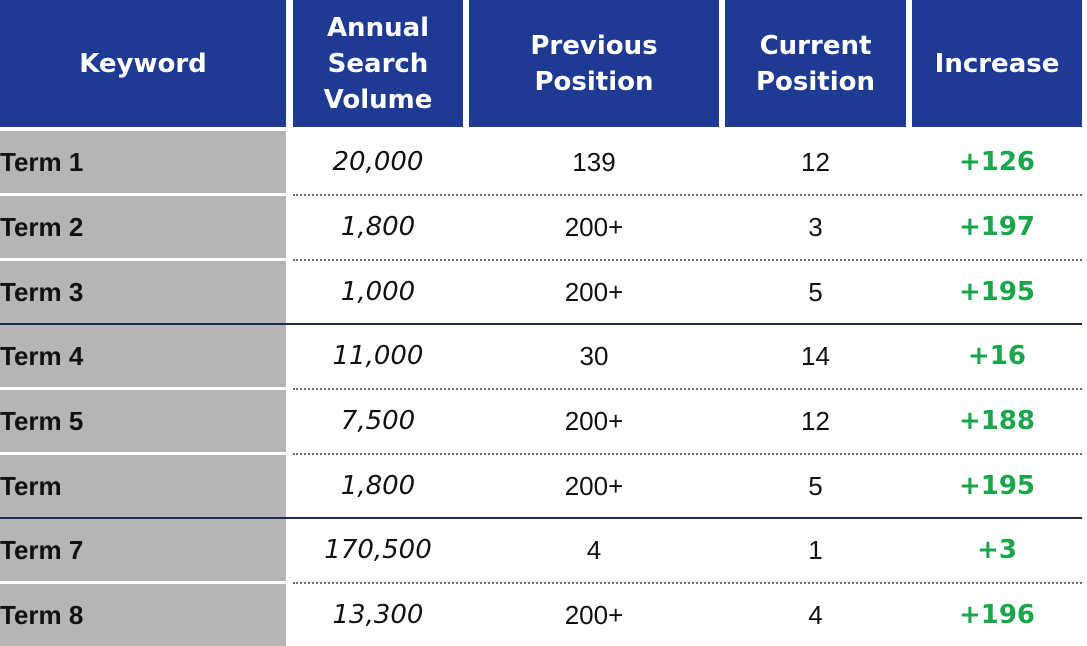 Image resolution: width=1087 pixels, height=646 pixels. I want to click on cell-keyword: Term 2, so click(143, 227).